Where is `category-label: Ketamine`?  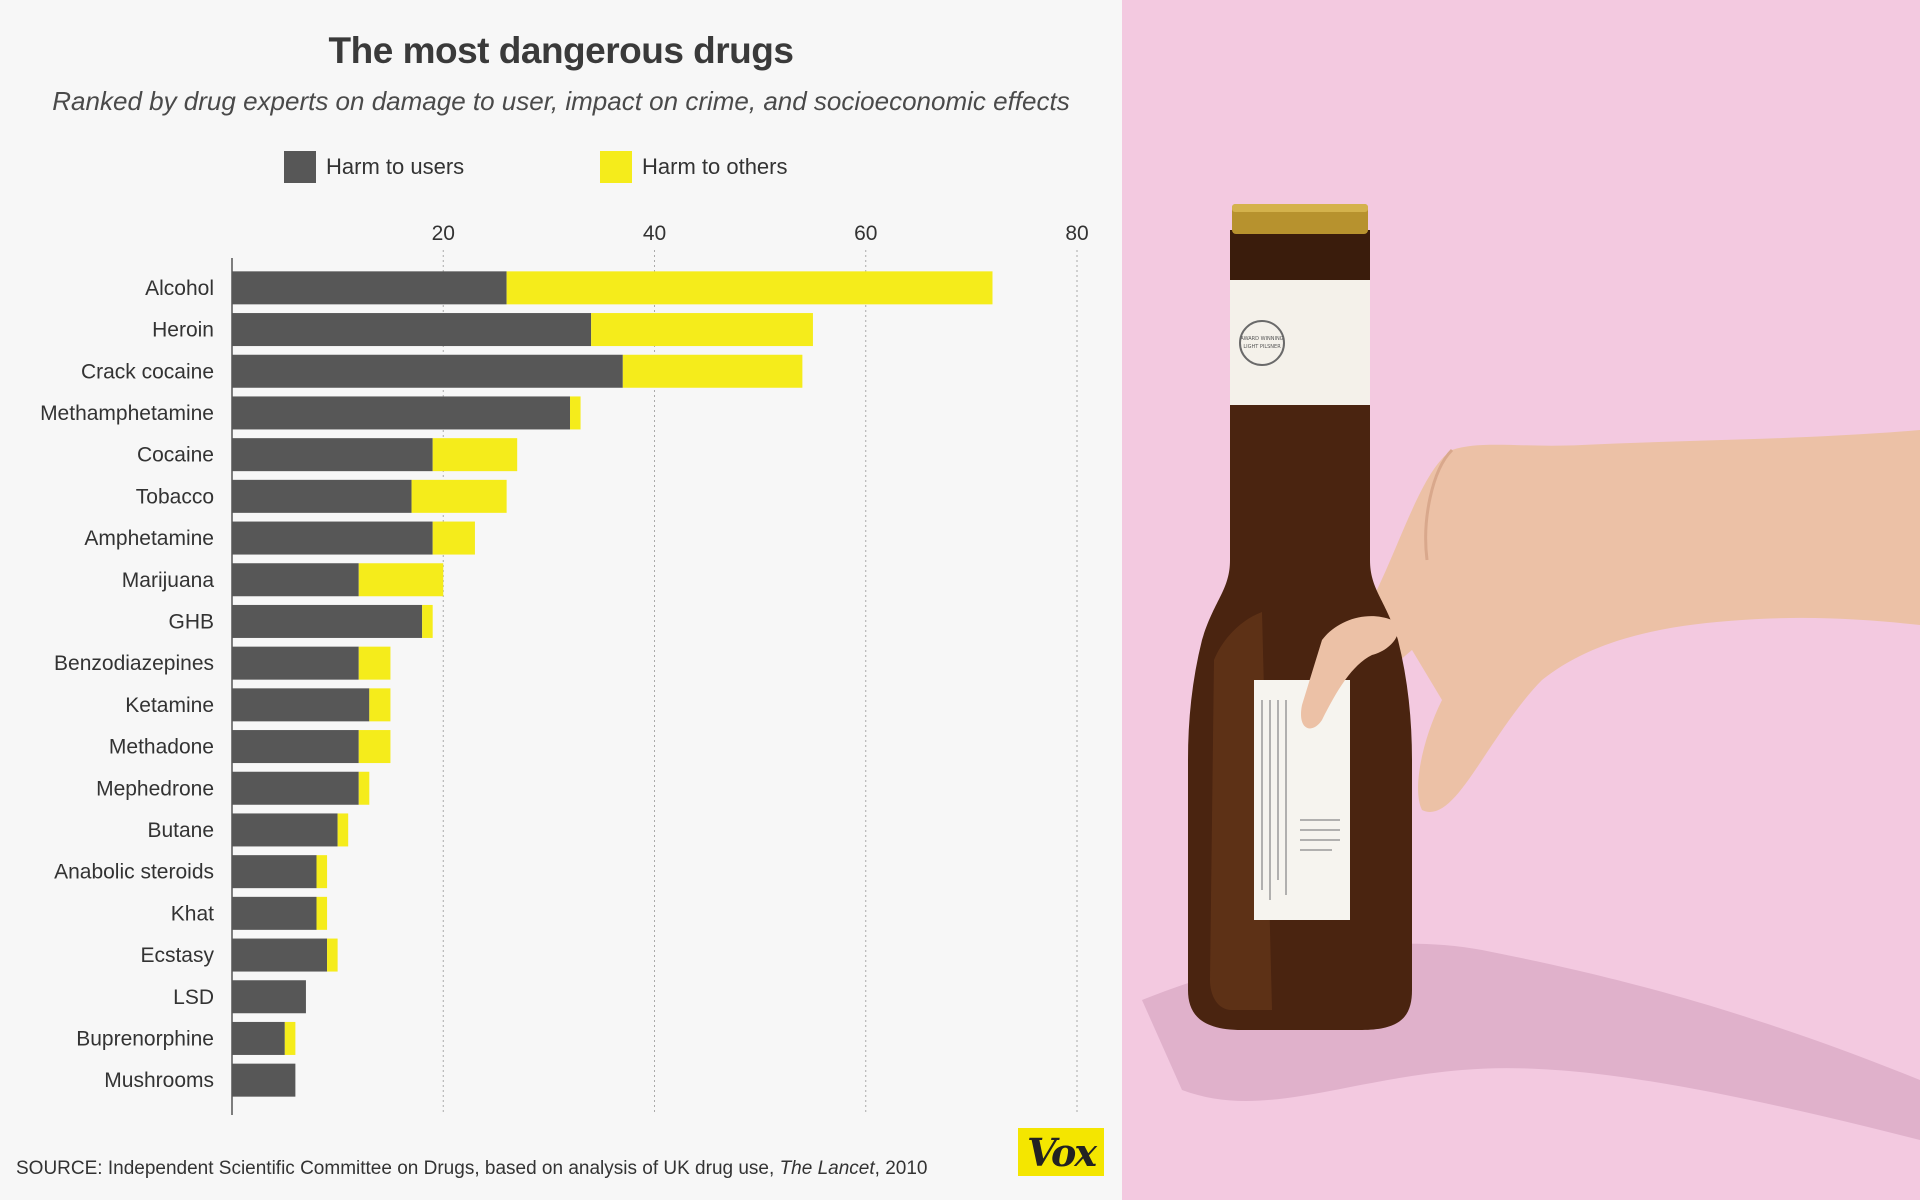
category-label: Ketamine is located at coordinates (169, 705).